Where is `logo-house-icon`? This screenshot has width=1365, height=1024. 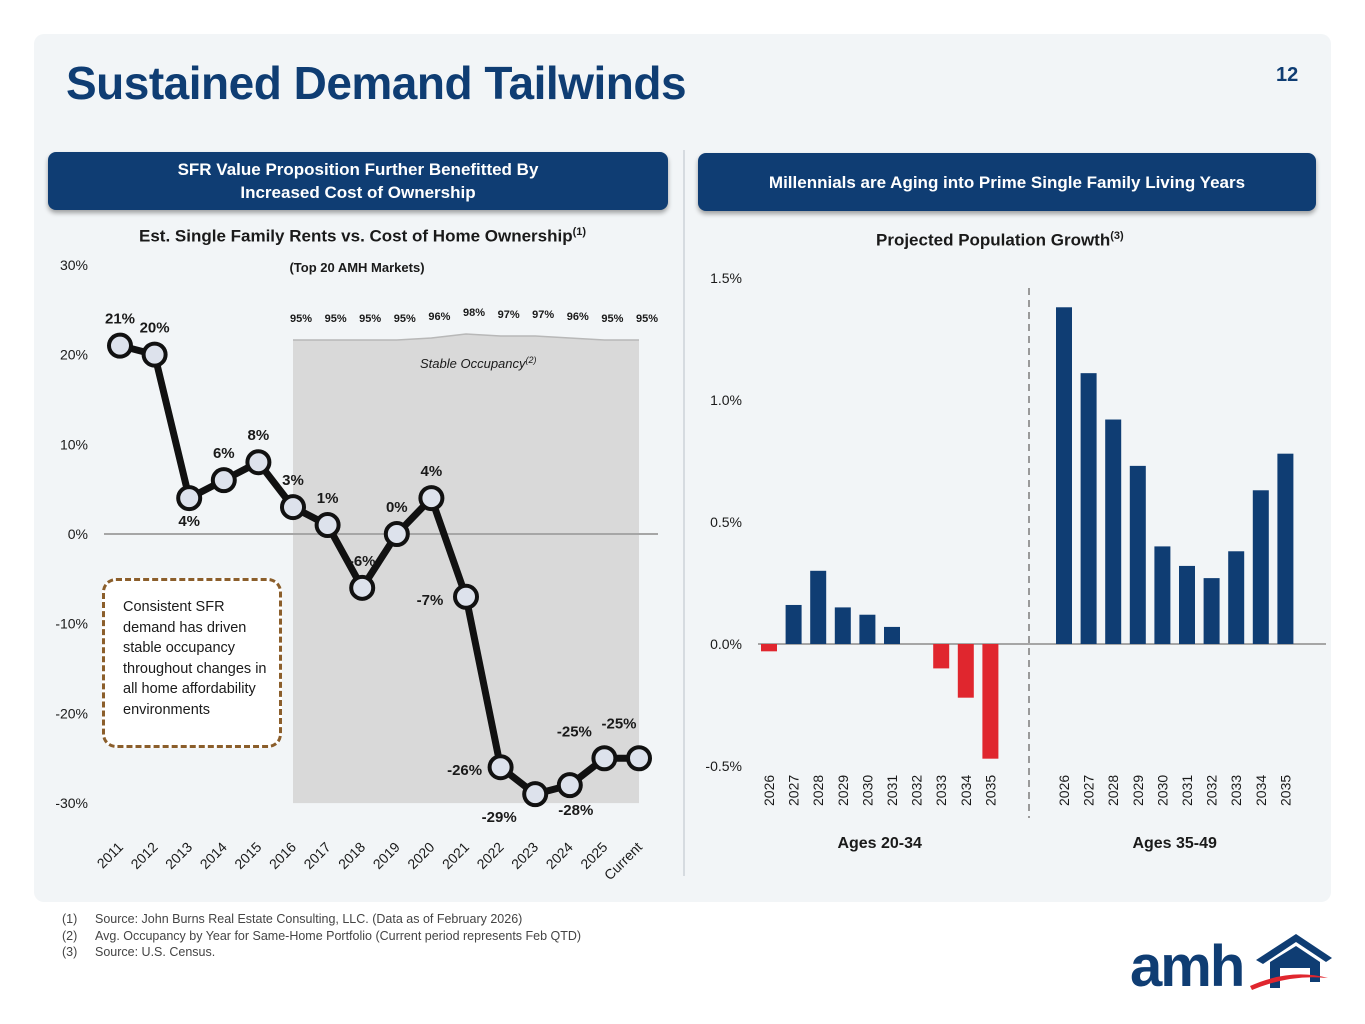
logo-house-icon is located at coordinates (1295, 967).